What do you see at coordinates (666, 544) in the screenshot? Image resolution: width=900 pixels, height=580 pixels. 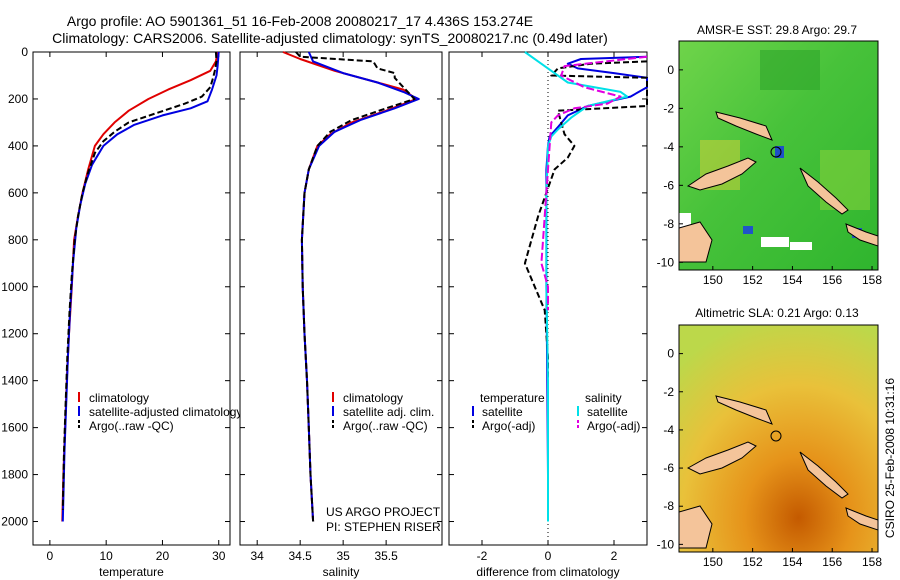 I see `sla-ytick-label: -10` at bounding box center [666, 544].